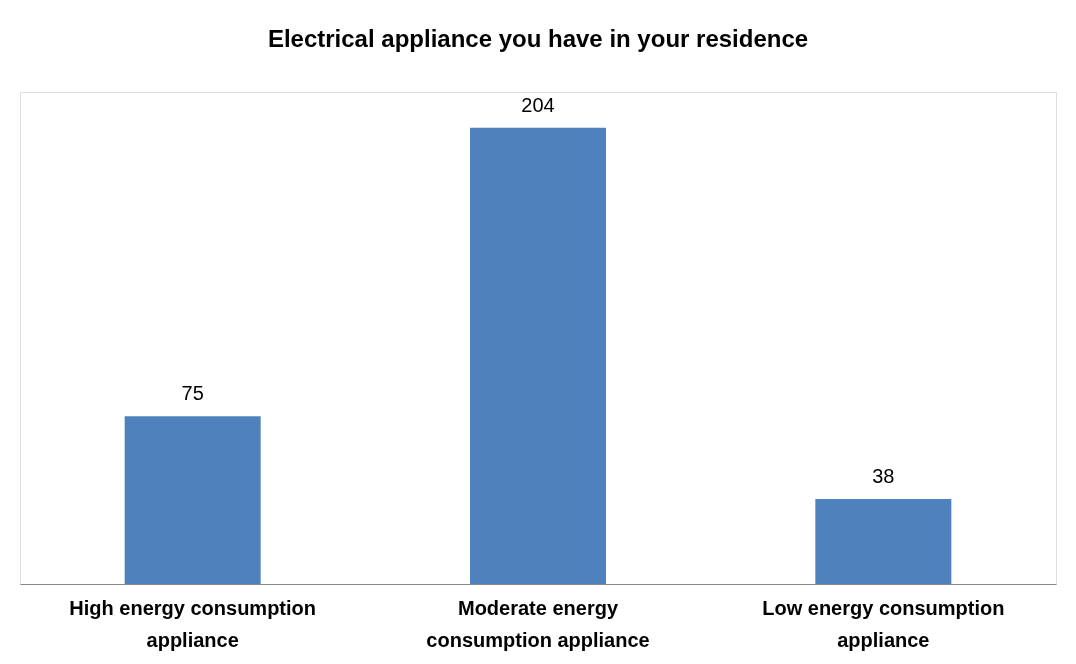 The image size is (1076, 664). What do you see at coordinates (883, 623) in the screenshot?
I see `x-tick-label: Low energy consumption appliance` at bounding box center [883, 623].